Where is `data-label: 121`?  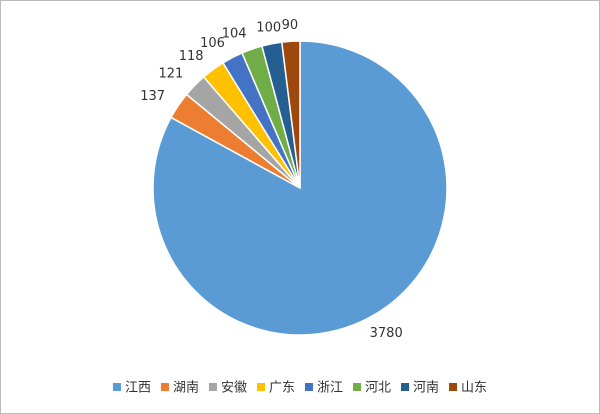
data-label: 121 is located at coordinates (170, 74).